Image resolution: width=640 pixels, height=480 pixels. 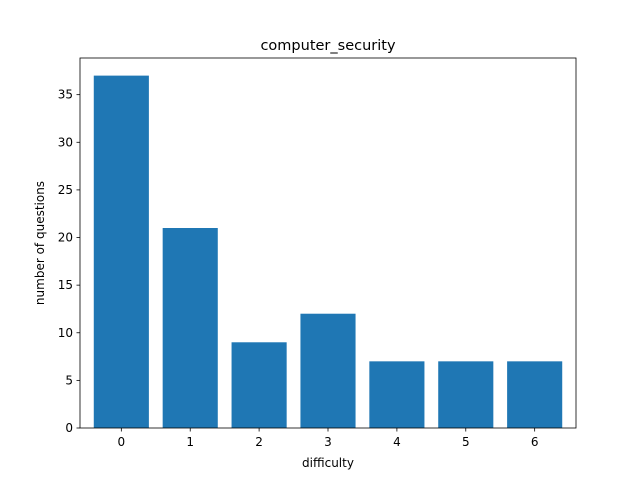 What do you see at coordinates (40, 243) in the screenshot?
I see `y-axis-label: number of questions` at bounding box center [40, 243].